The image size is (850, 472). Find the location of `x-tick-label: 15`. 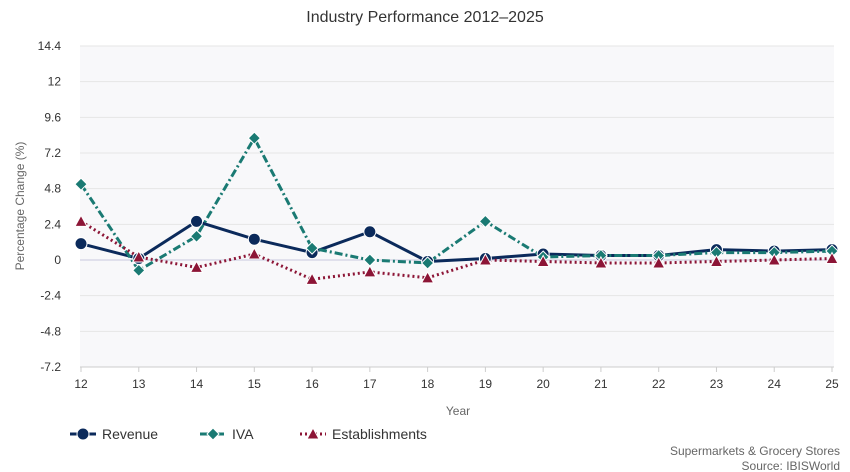

x-tick-label: 15 is located at coordinates (255, 384).